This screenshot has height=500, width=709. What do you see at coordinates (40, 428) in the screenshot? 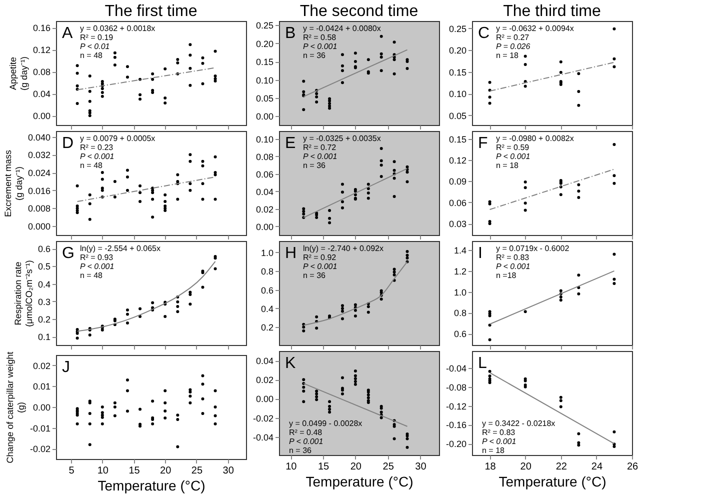
I see `y-tick-label: -0.01` at bounding box center [40, 428].